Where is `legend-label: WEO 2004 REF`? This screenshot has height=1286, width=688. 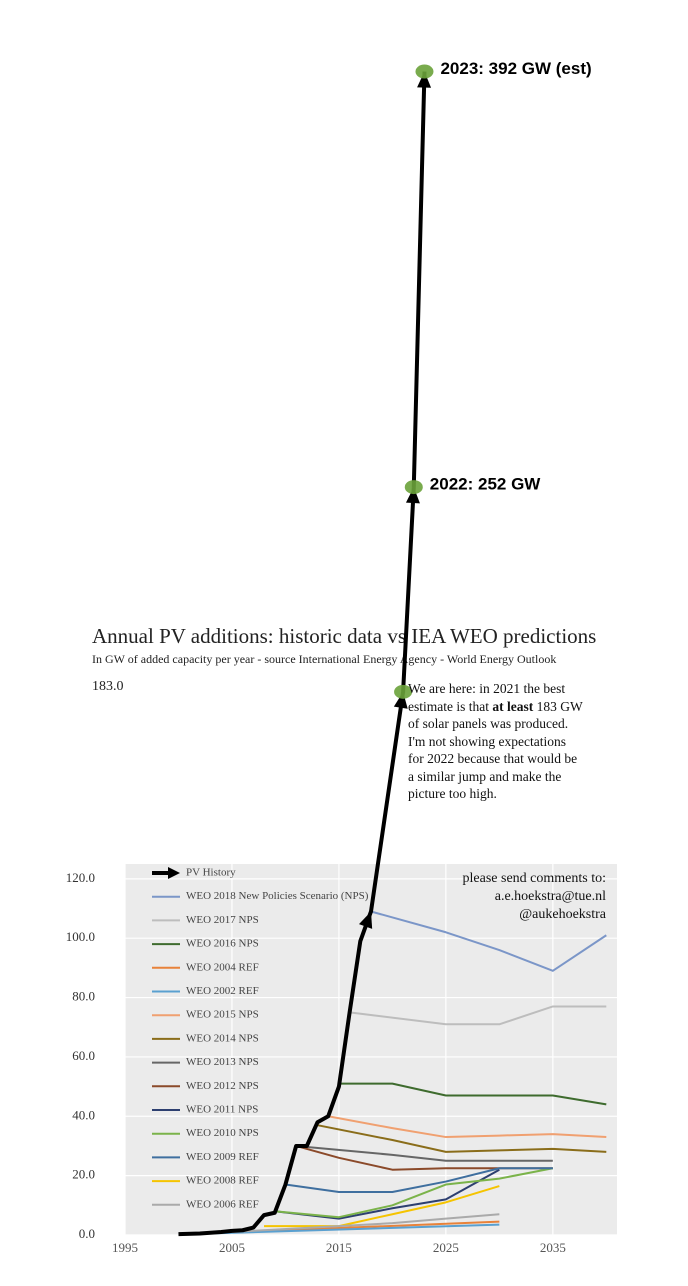 legend-label: WEO 2004 REF is located at coordinates (222, 967).